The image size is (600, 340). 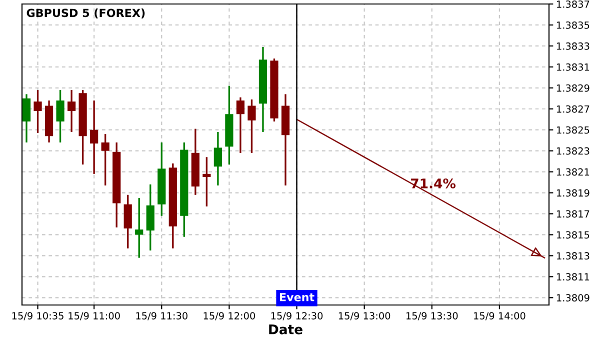 What do you see at coordinates (573, 298) in the screenshot?
I see `y-tick-label: 1.3809` at bounding box center [573, 298].